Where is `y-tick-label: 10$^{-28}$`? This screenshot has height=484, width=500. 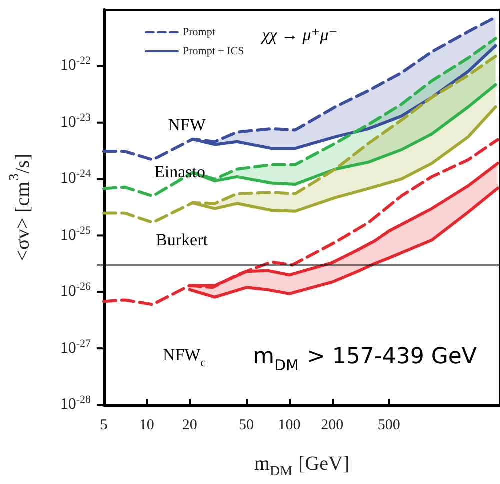
y-tick-label: 10$^{-28}$ is located at coordinates (75, 404).